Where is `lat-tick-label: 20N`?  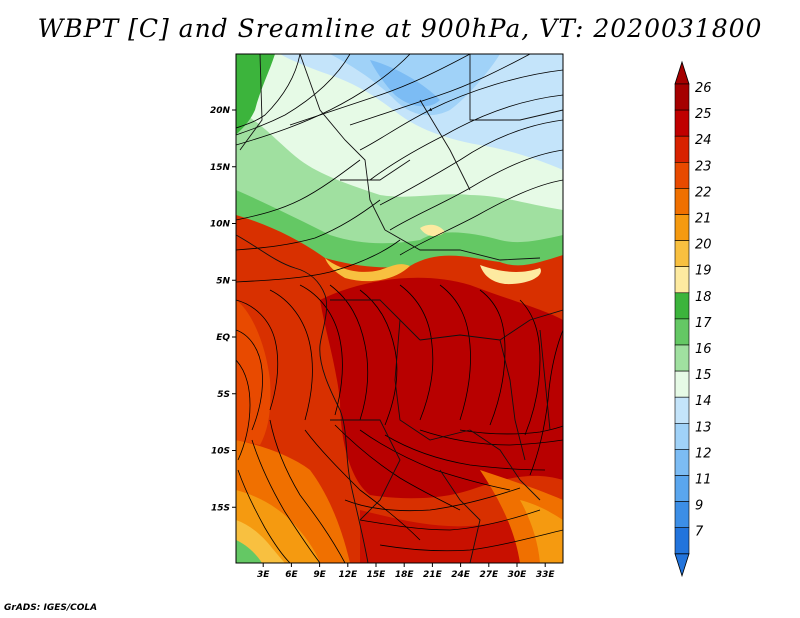 lat-tick-label: 20N is located at coordinates (220, 111).